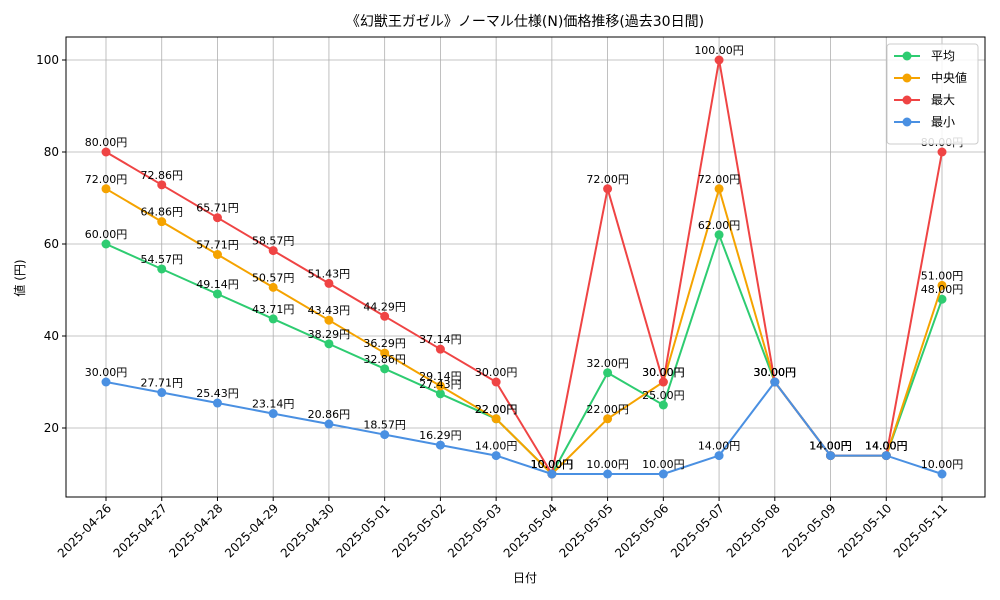 Image resolution: width=1000 pixels, height=600 pixels. Describe the element at coordinates (273, 241) in the screenshot. I see `data-label: 58.57円` at that location.